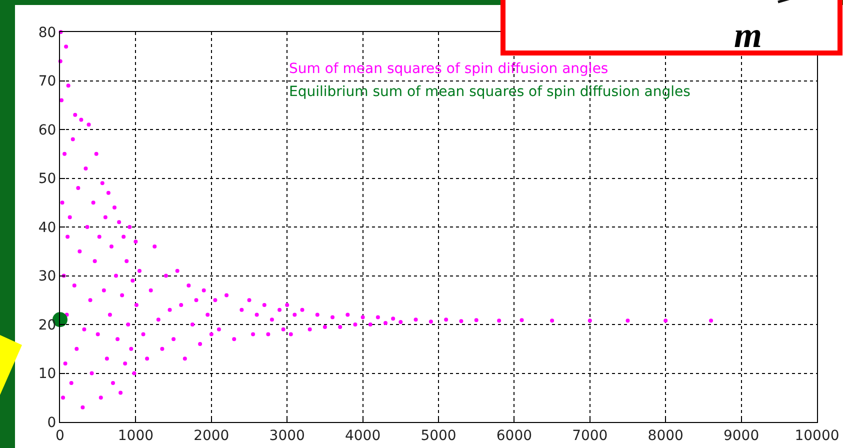  Describe the element at coordinates (51, 422) in the screenshot. I see `y-tick-label: 0` at that location.